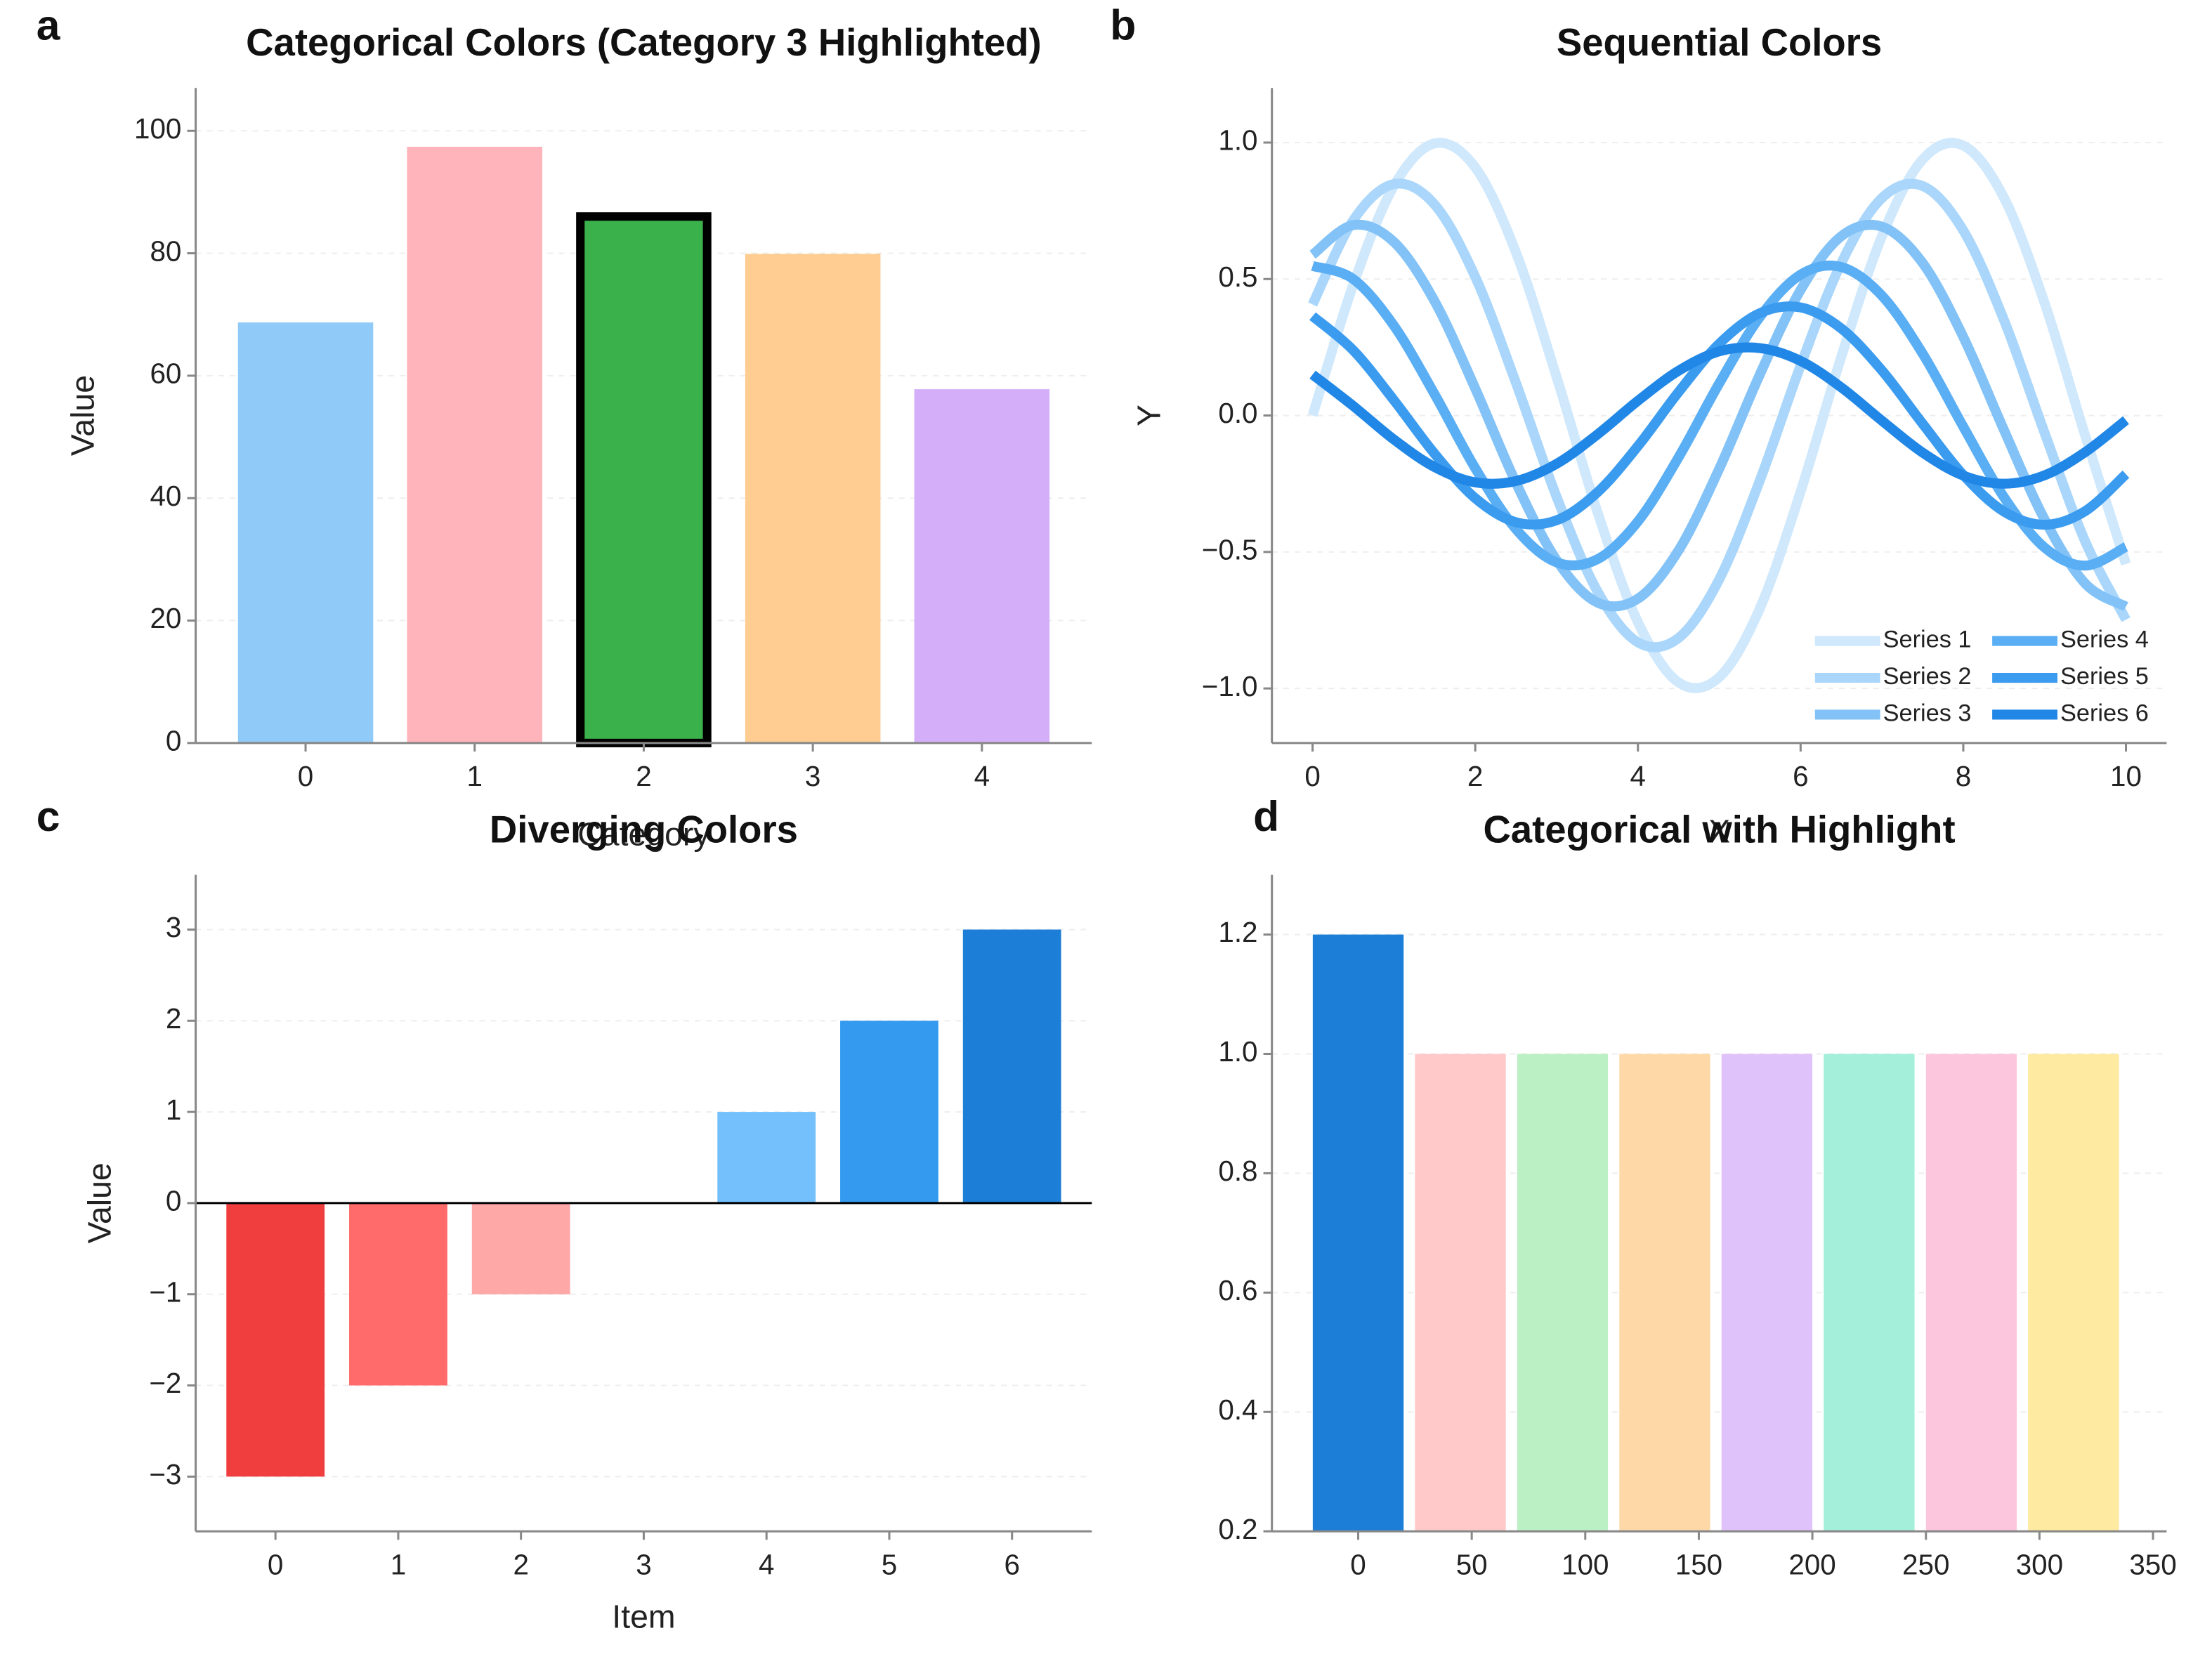 The height and width of the screenshot is (1659, 2212). Describe the element at coordinates (165, 1474) in the screenshot. I see `y-tick-label: −3` at that location.